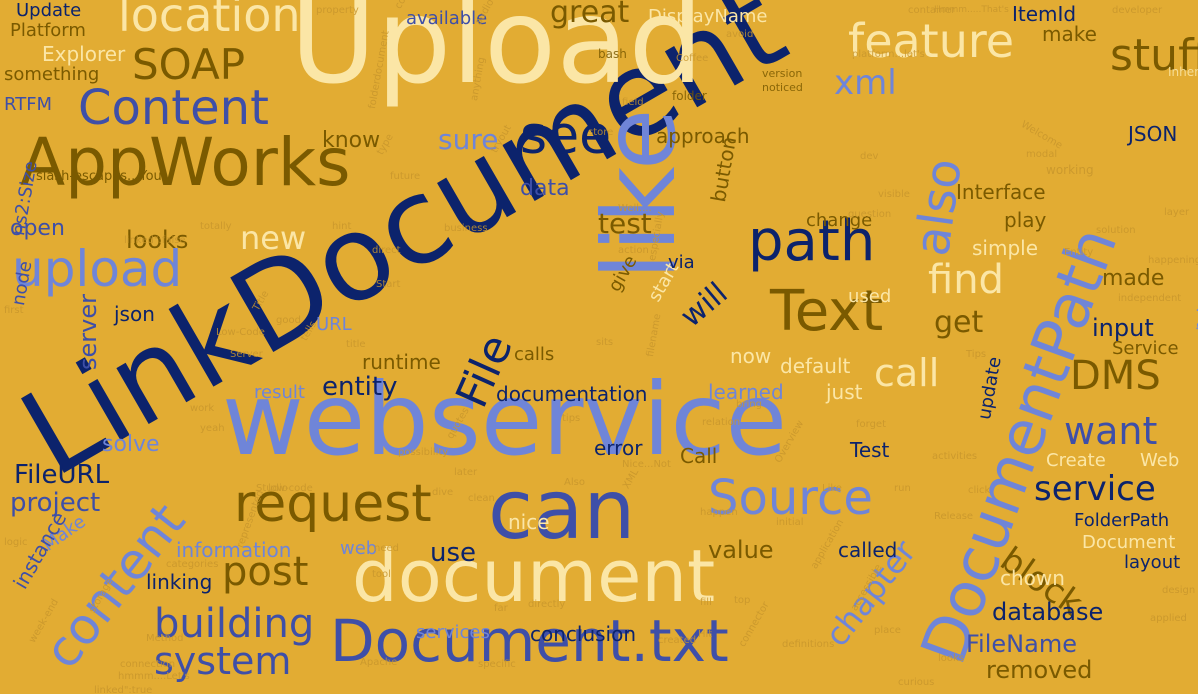  Describe the element at coordinates (959, 322) in the screenshot. I see `cloud-word: get` at that location.